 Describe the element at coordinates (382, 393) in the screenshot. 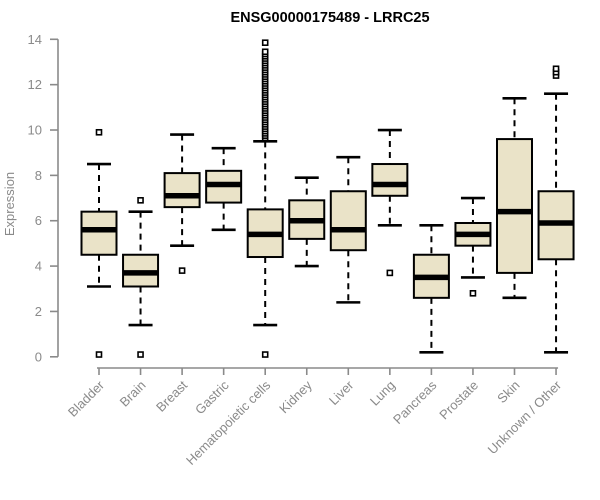

I see `x-tick-label-lung: Lung` at that location.